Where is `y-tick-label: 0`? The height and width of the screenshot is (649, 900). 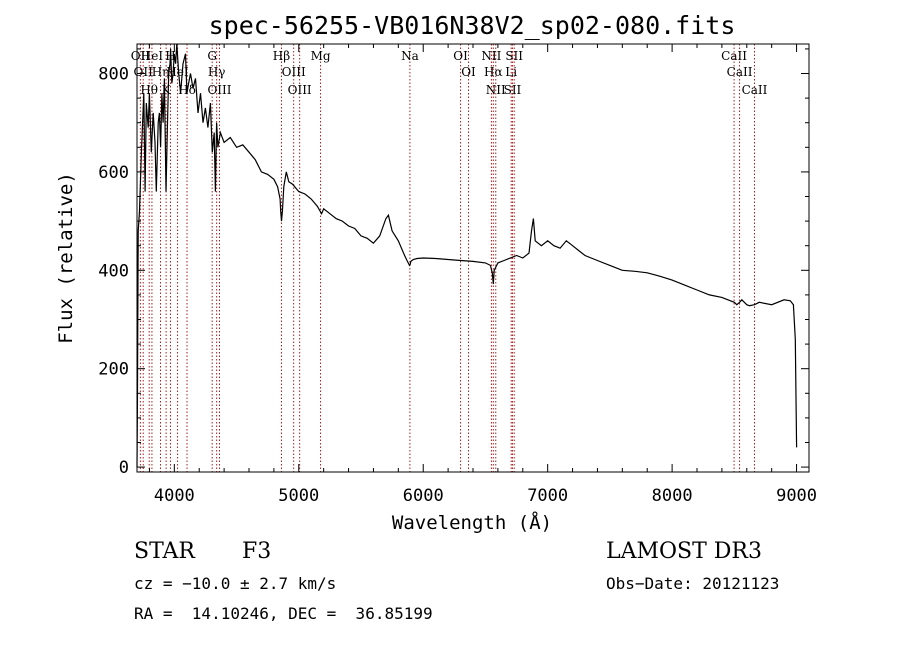 y-tick-label: 0 is located at coordinates (124, 468).